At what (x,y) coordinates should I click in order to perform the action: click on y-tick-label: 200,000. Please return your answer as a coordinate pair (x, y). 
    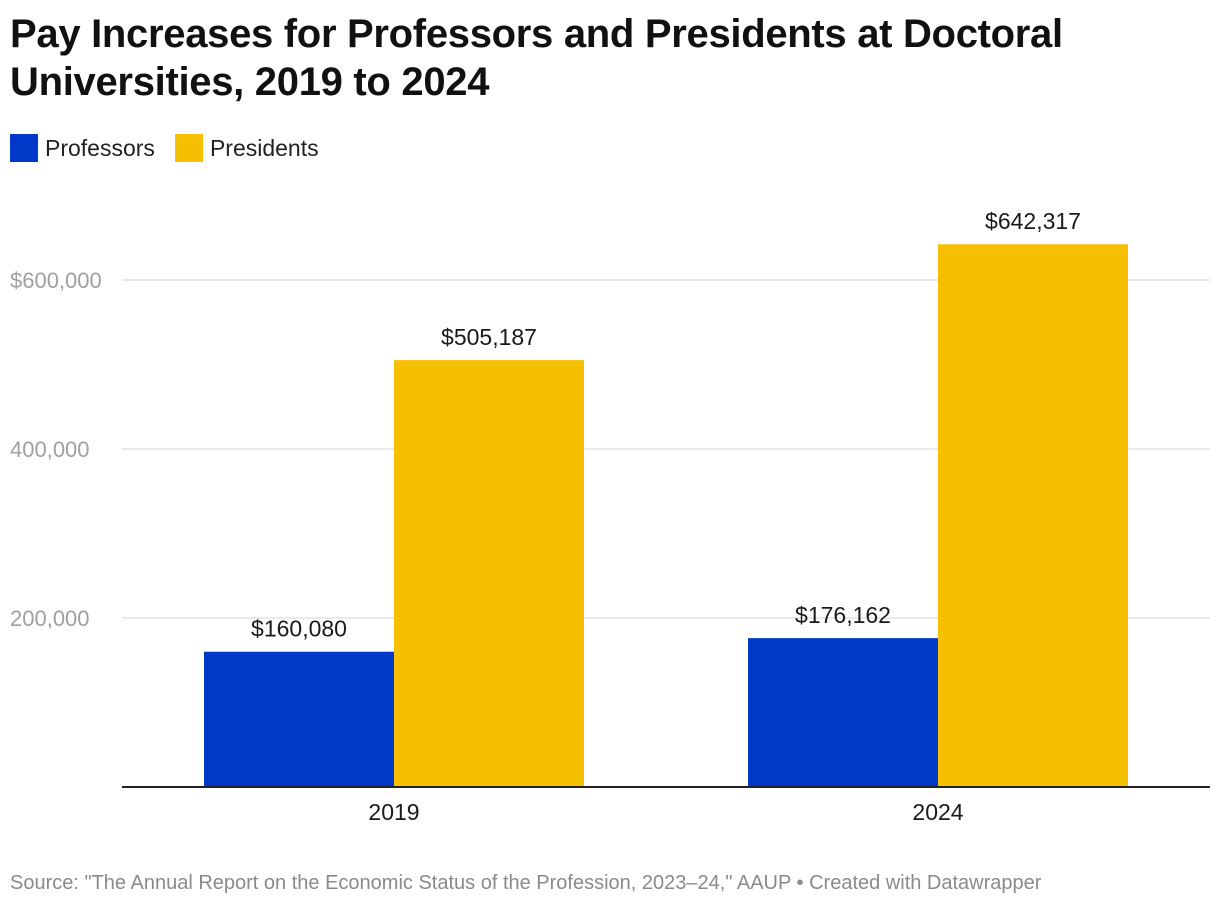
    Looking at the image, I should click on (50, 618).